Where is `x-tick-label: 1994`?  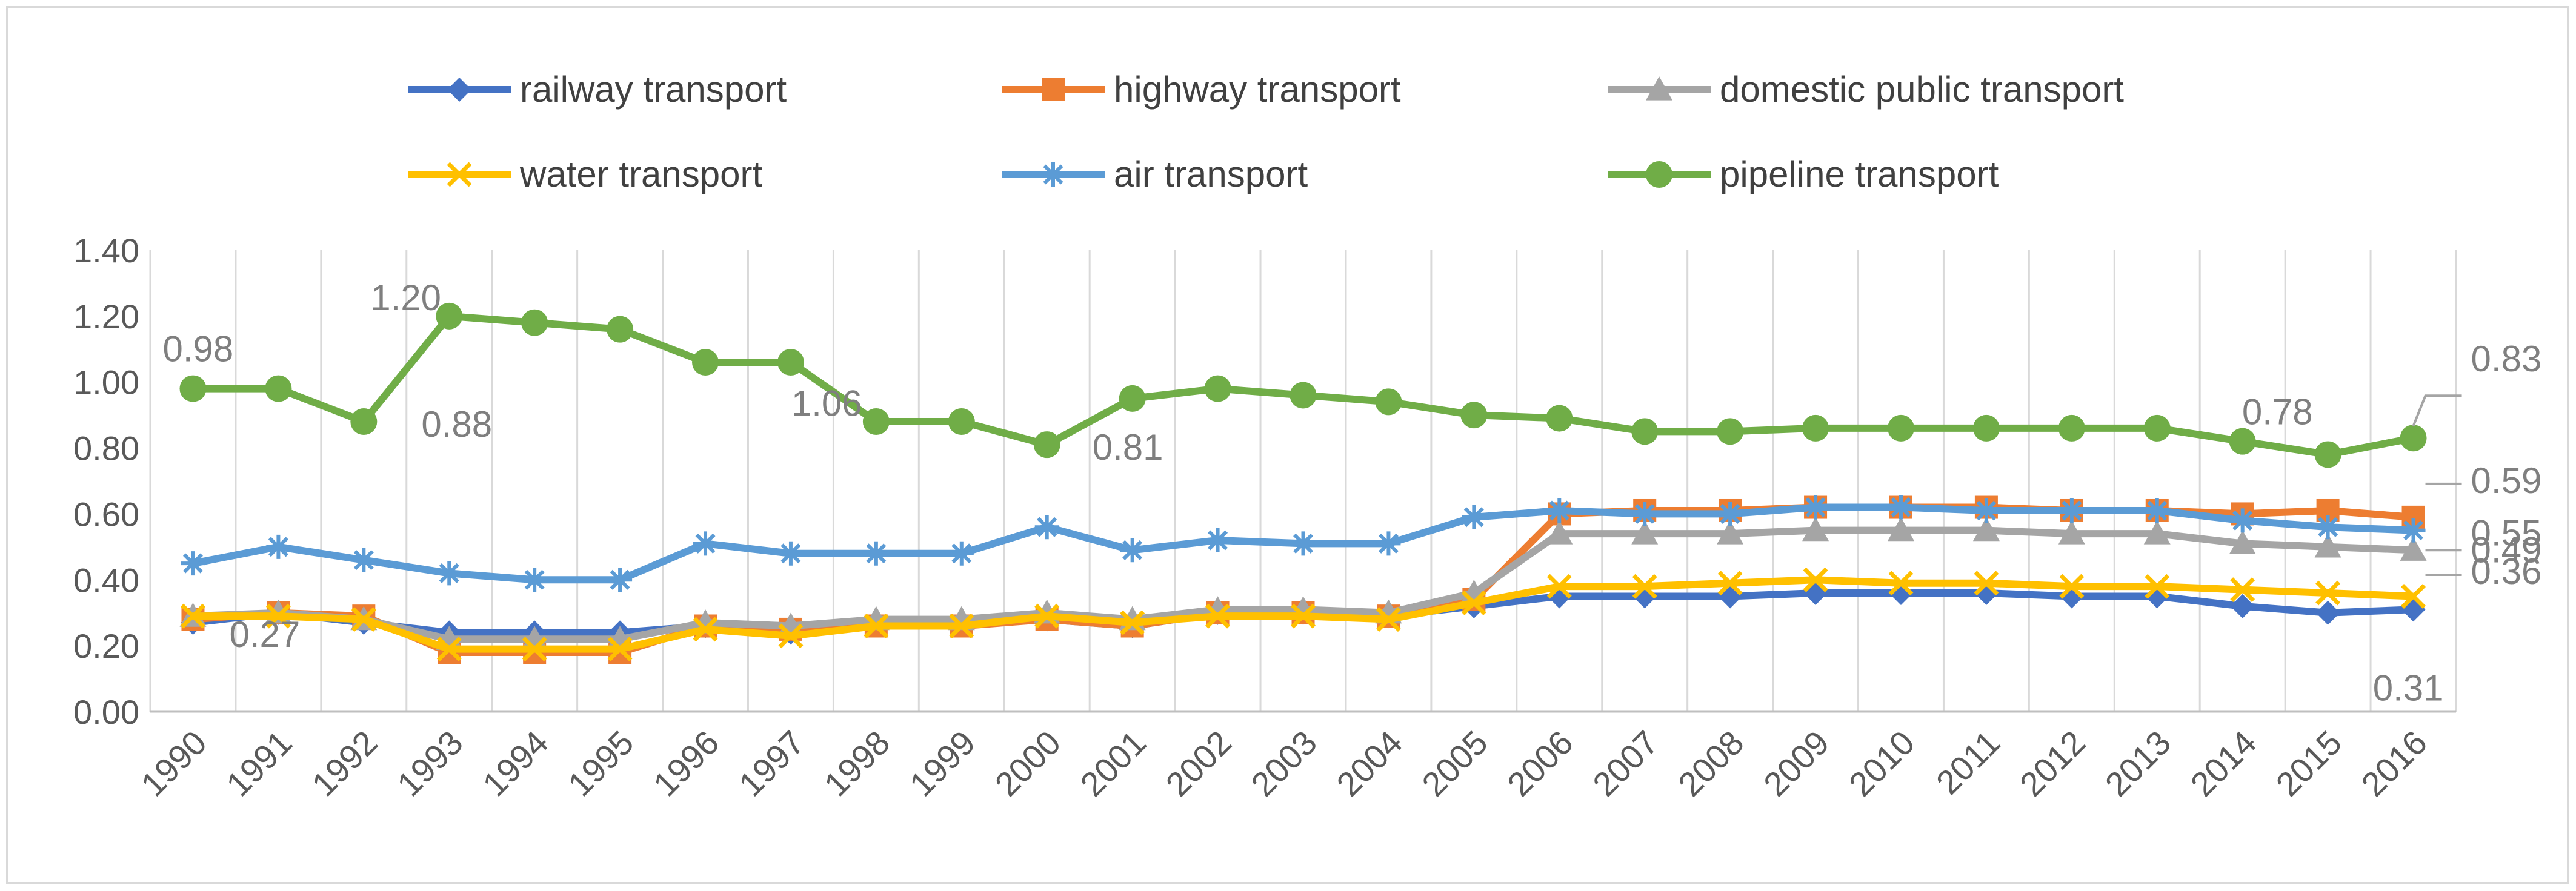
x-tick-label: 1994 is located at coordinates (515, 763).